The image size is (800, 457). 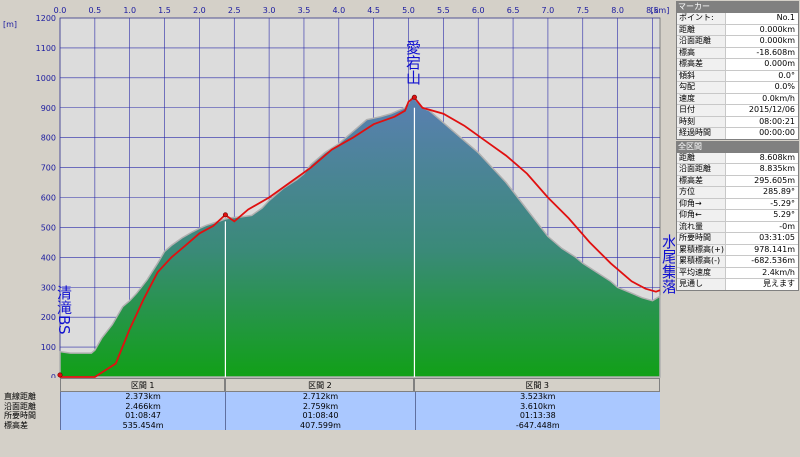 I want to click on info-key: 見通し, so click(x=701, y=284).